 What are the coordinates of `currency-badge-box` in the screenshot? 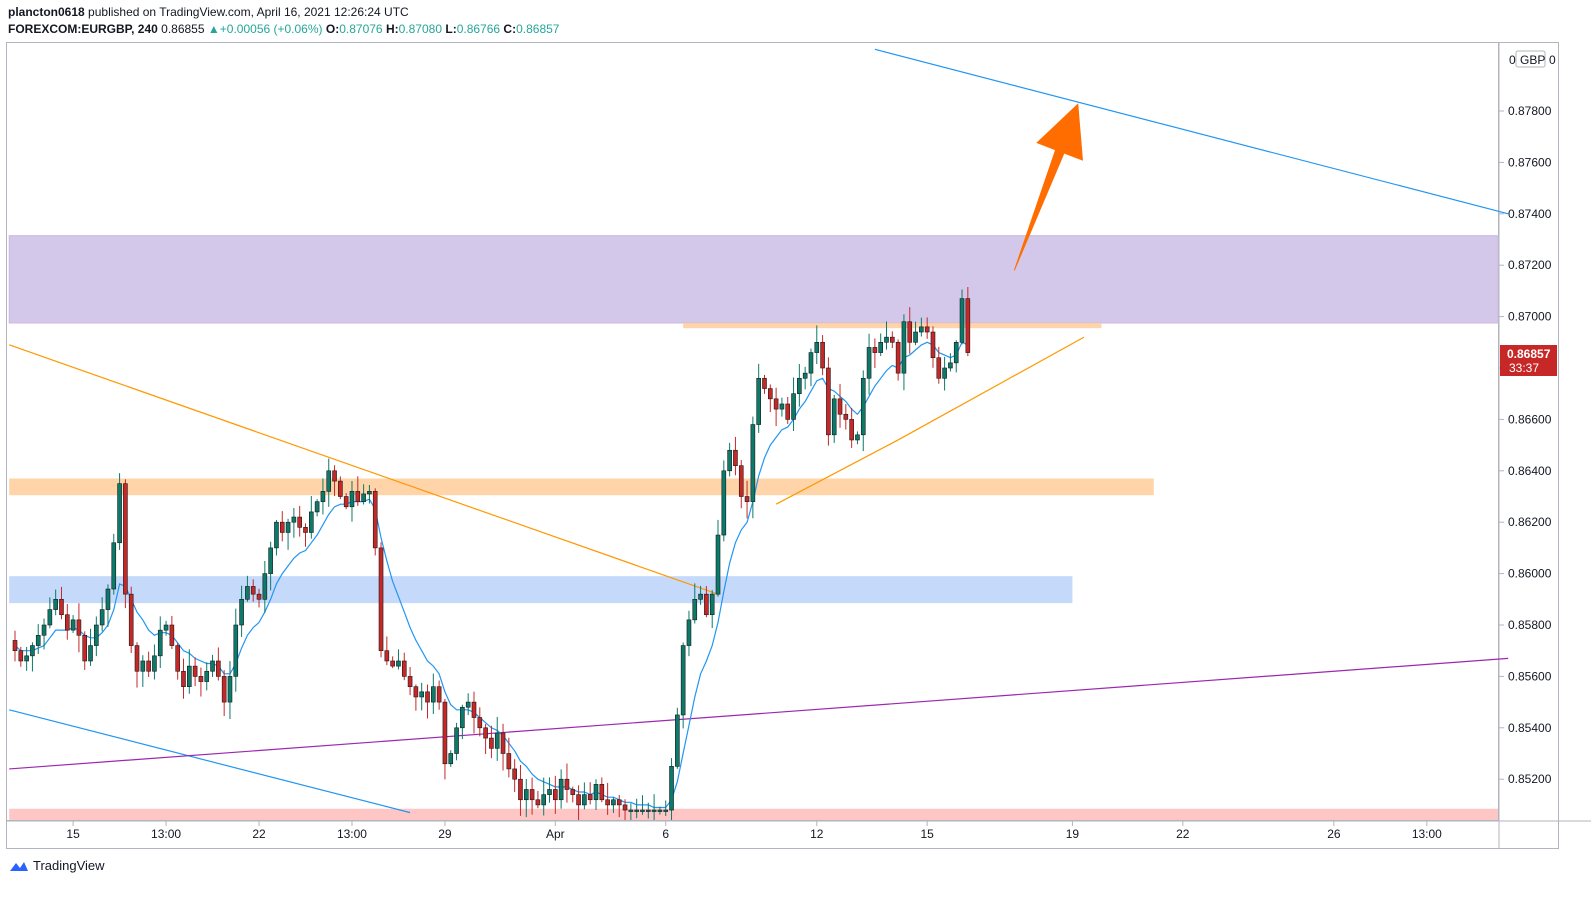 It's located at (1530, 59).